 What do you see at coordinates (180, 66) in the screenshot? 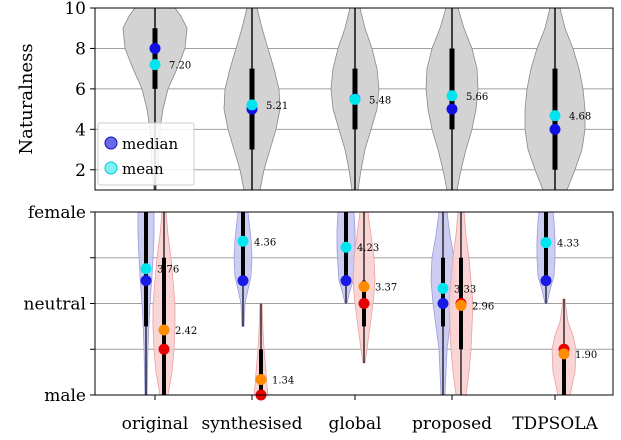
I see `mean-value-label: 7.20` at bounding box center [180, 66].